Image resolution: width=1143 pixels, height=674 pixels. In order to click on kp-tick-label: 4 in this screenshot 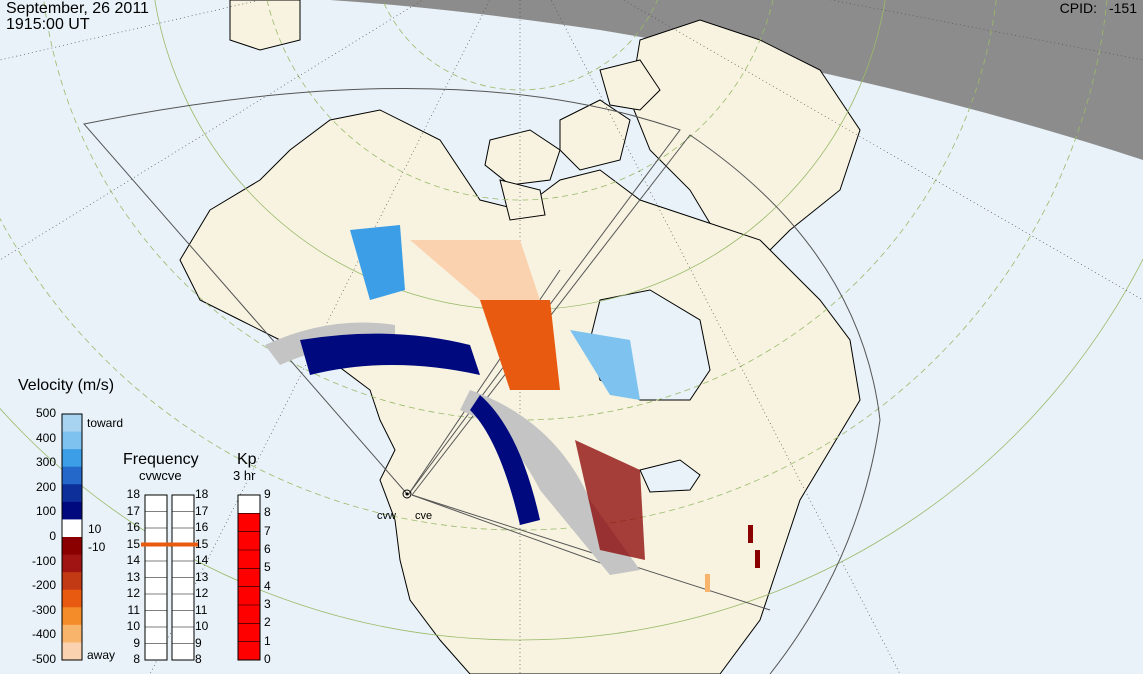, I will do `click(267, 585)`.